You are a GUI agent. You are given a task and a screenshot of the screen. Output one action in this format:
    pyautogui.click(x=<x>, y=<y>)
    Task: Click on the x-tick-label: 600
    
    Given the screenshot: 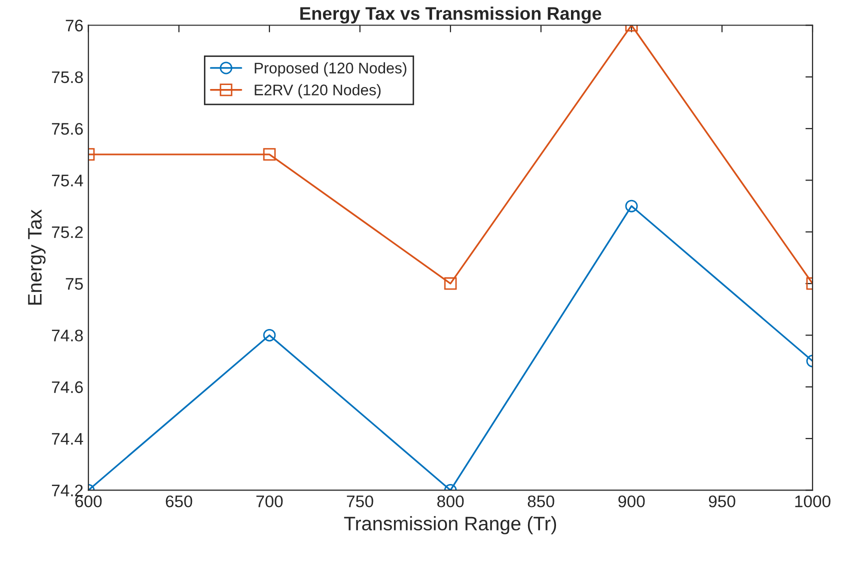 What is the action you would take?
    pyautogui.click(x=88, y=501)
    